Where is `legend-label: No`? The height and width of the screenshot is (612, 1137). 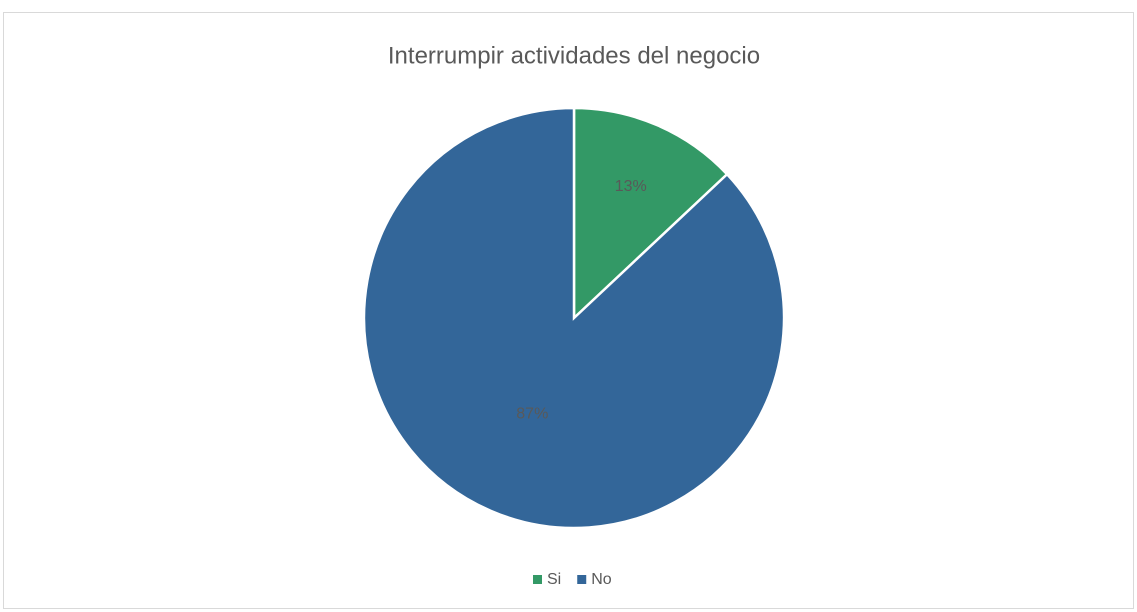 legend-label: No is located at coordinates (601, 579).